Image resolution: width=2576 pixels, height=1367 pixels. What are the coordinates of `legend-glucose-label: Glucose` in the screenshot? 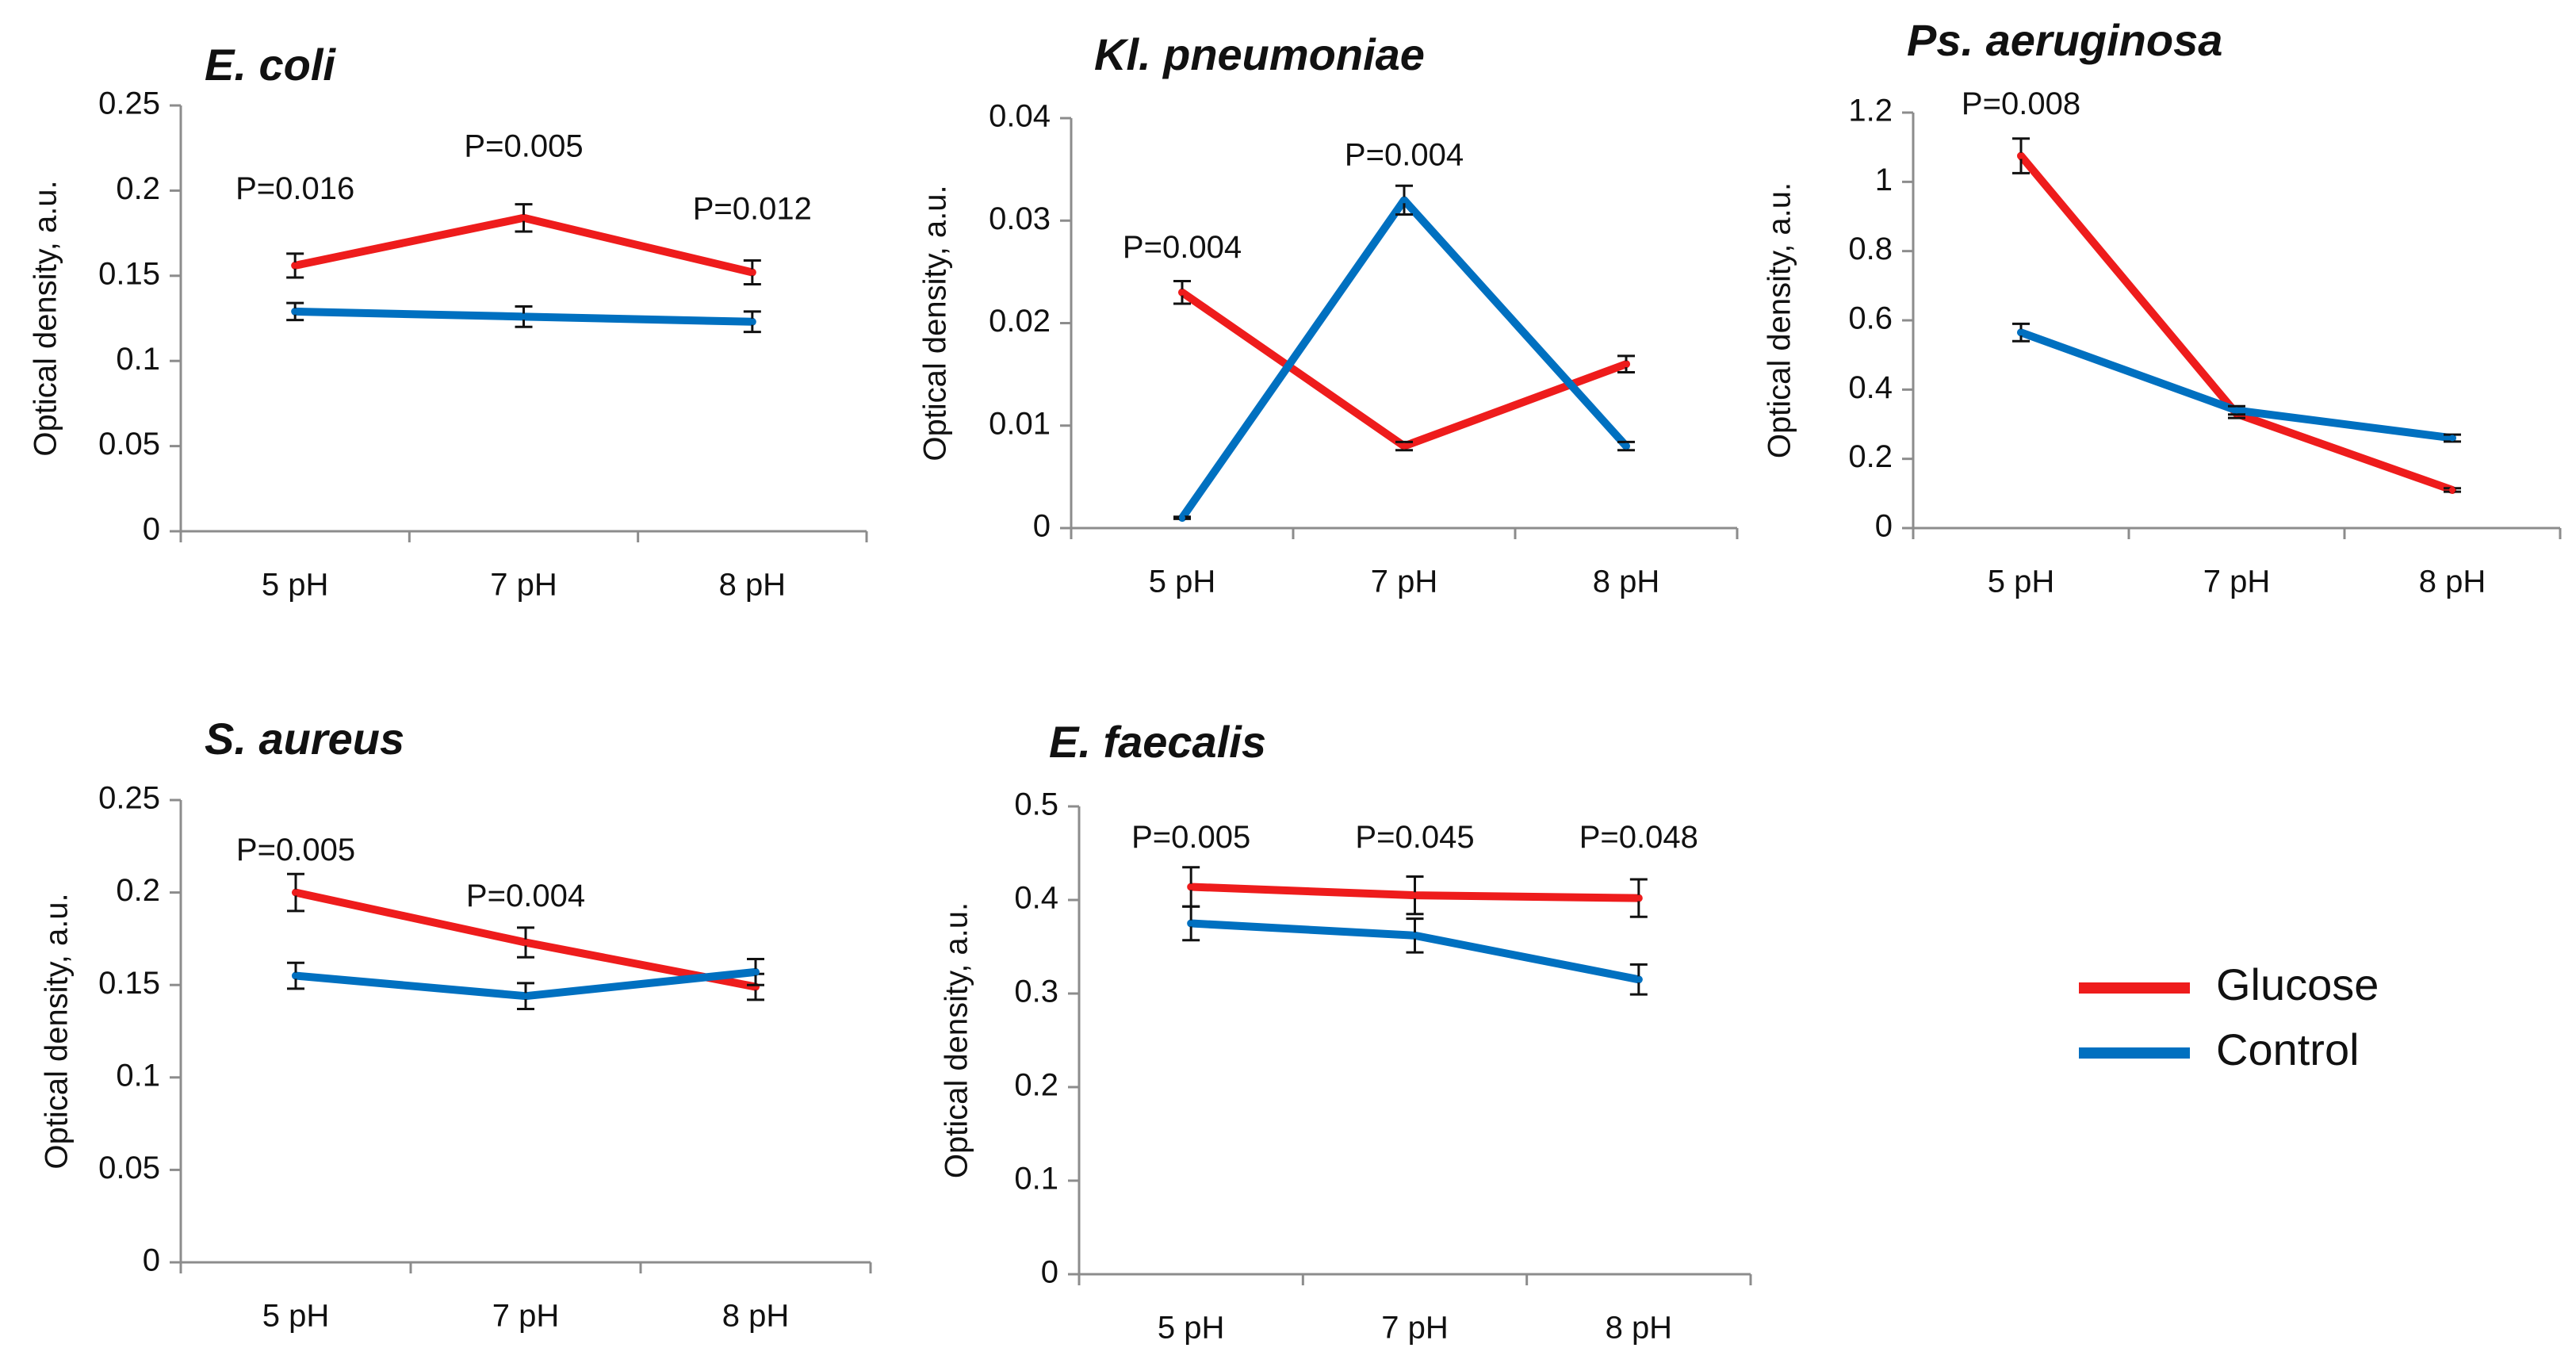 It's located at (2297, 984).